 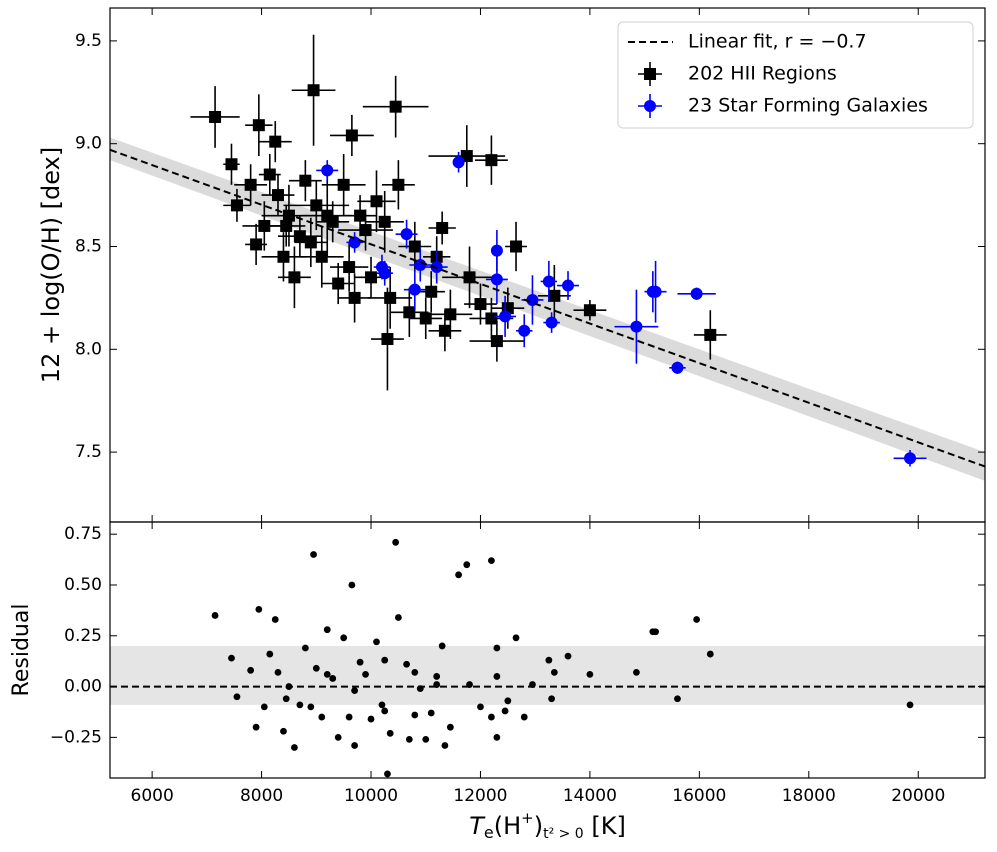 What do you see at coordinates (547, 826) in the screenshot?
I see `x-axis-label: Te(H+)t² > 0 [K]` at bounding box center [547, 826].